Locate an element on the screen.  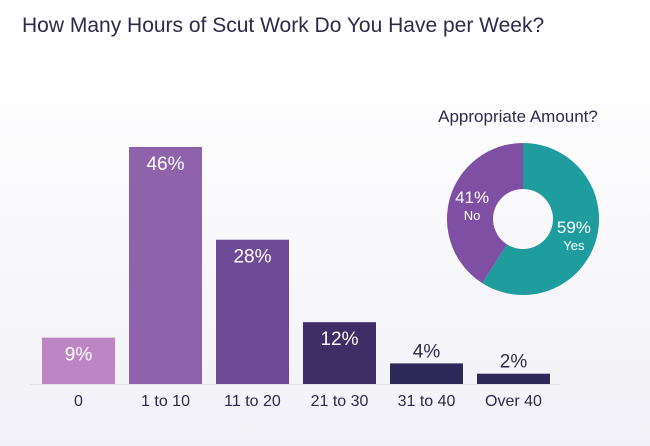
x-tick-label-2: 11 to 20 is located at coordinates (252, 401).